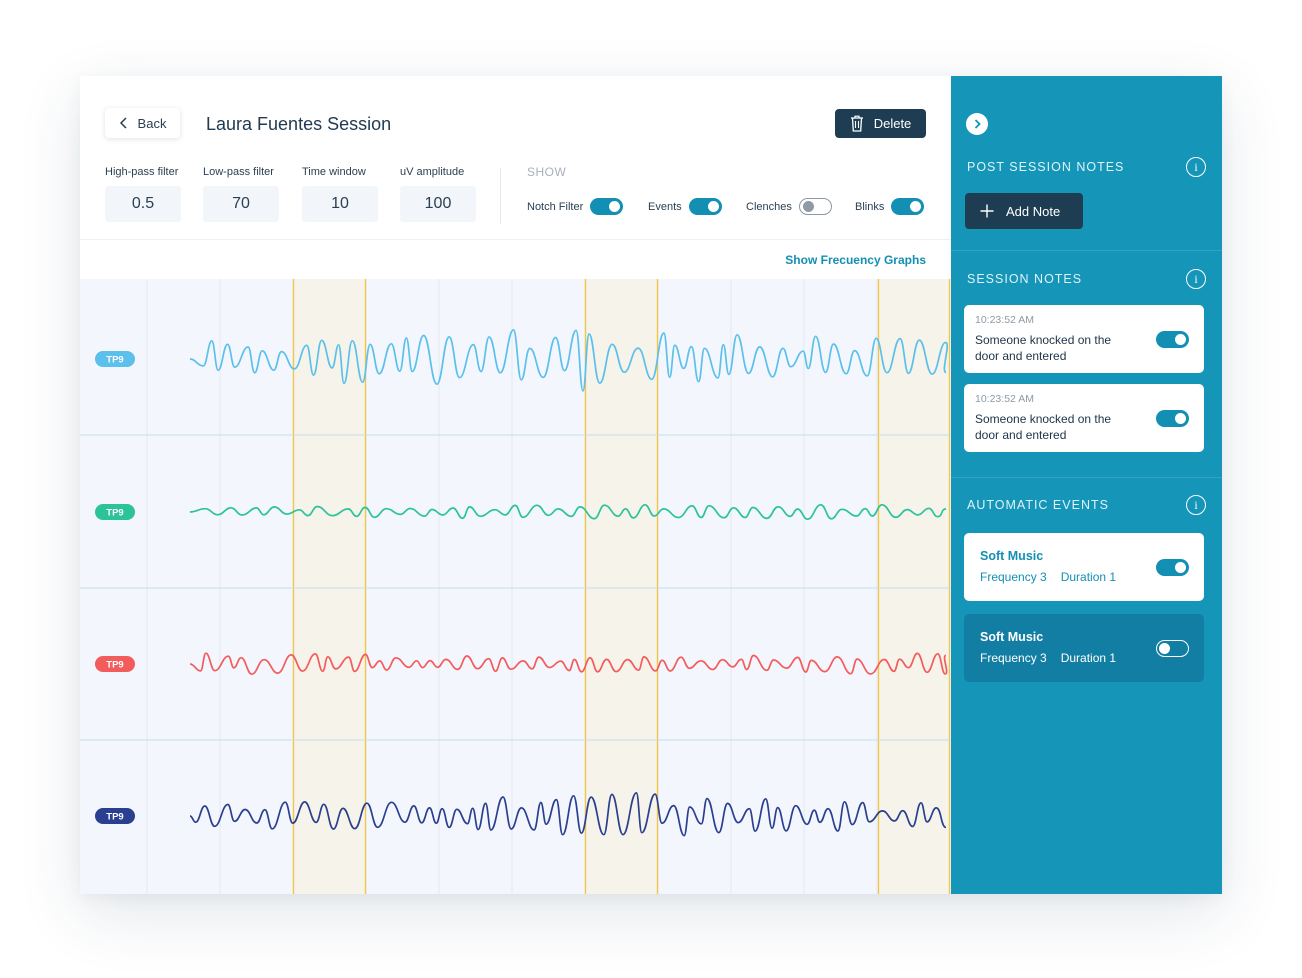 The width and height of the screenshot is (1302, 978). What do you see at coordinates (870, 206) in the screenshot?
I see `blinks-label: Blinks` at bounding box center [870, 206].